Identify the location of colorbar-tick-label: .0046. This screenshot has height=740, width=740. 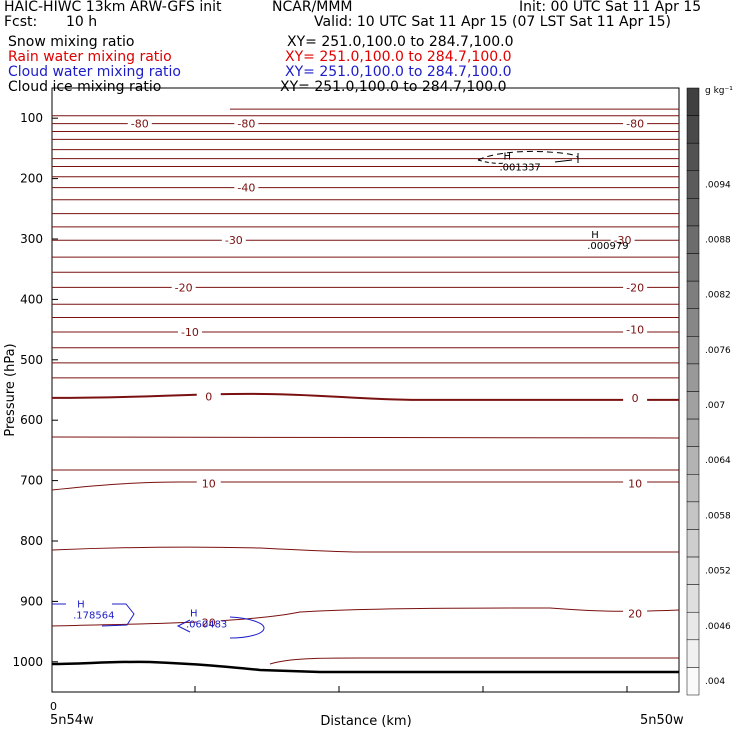
(718, 627).